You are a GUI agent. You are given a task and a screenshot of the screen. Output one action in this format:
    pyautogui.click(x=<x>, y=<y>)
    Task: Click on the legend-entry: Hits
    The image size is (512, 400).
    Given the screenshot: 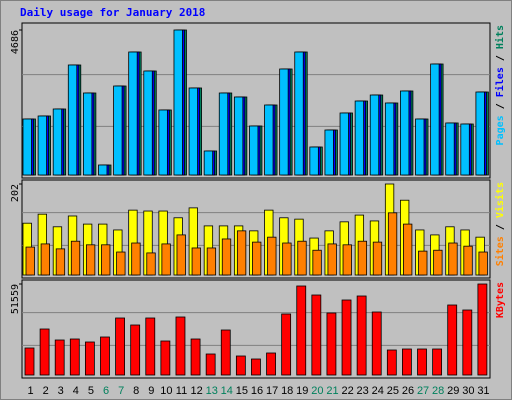 What is the action you would take?
    pyautogui.click(x=500, y=37)
    